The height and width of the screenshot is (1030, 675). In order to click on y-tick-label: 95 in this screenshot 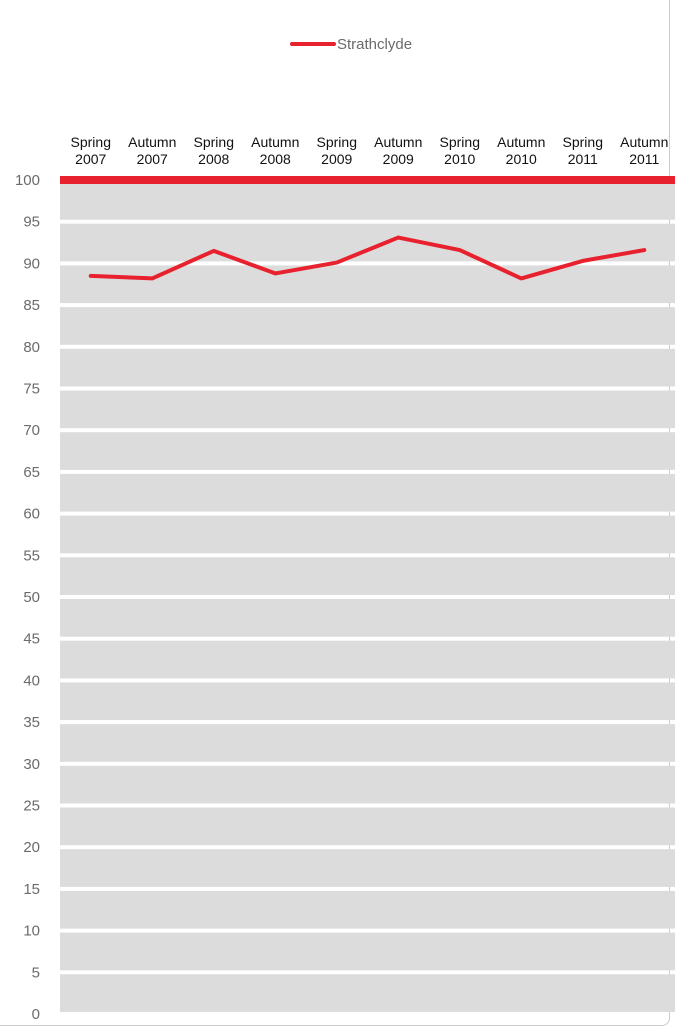, I will do `click(31, 222)`.